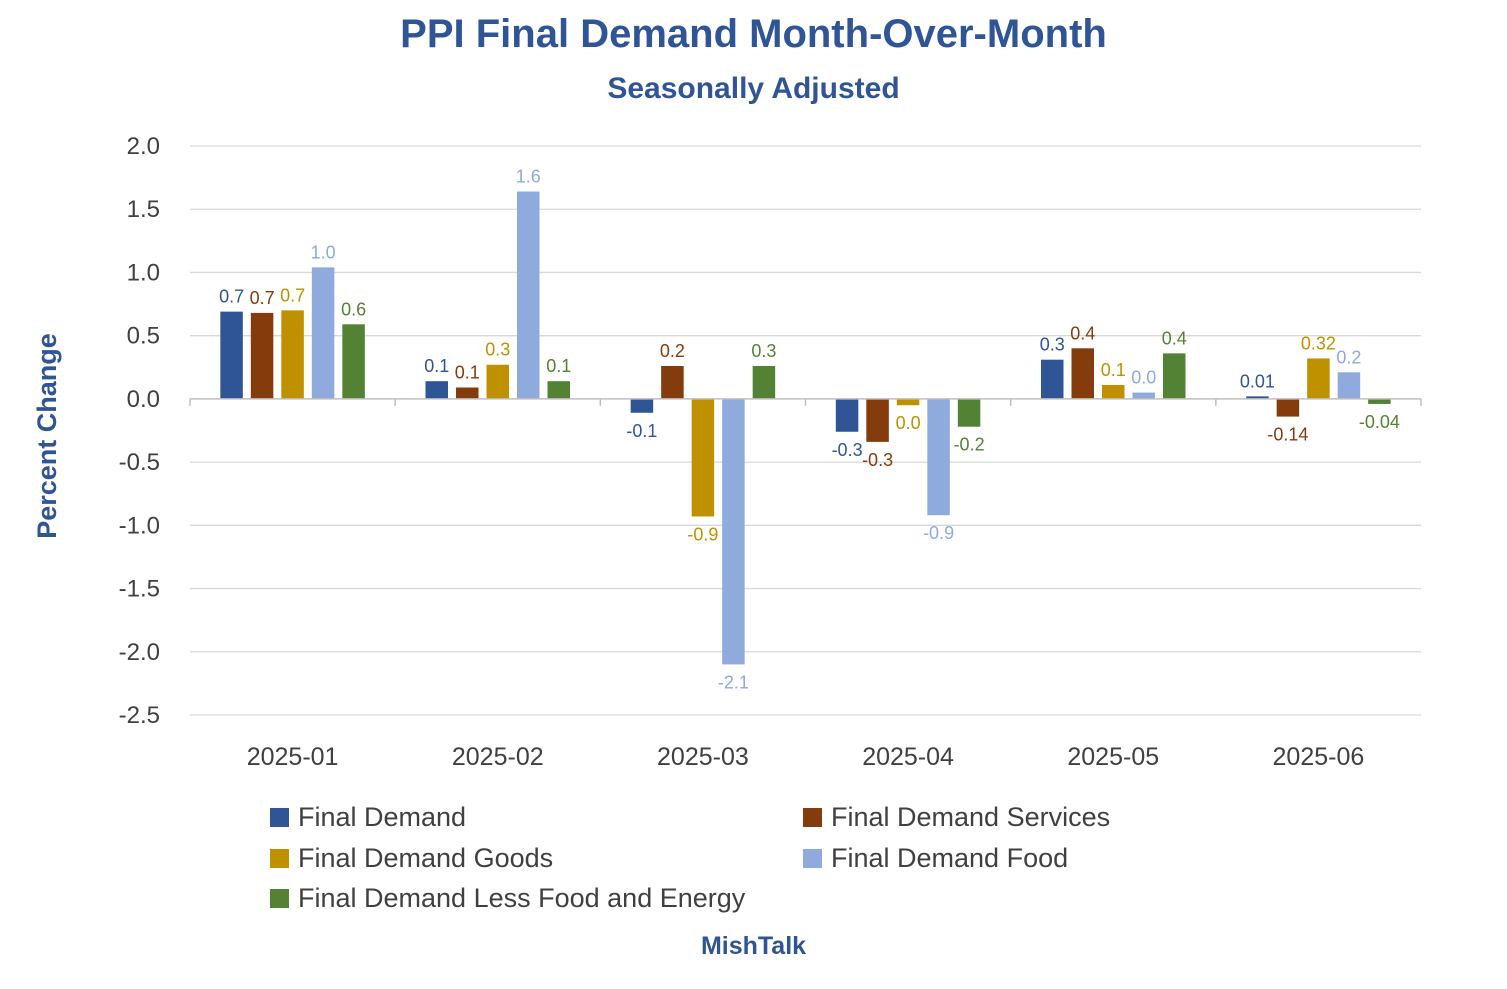 The image size is (1507, 989). I want to click on data-label: 1.6, so click(528, 177).